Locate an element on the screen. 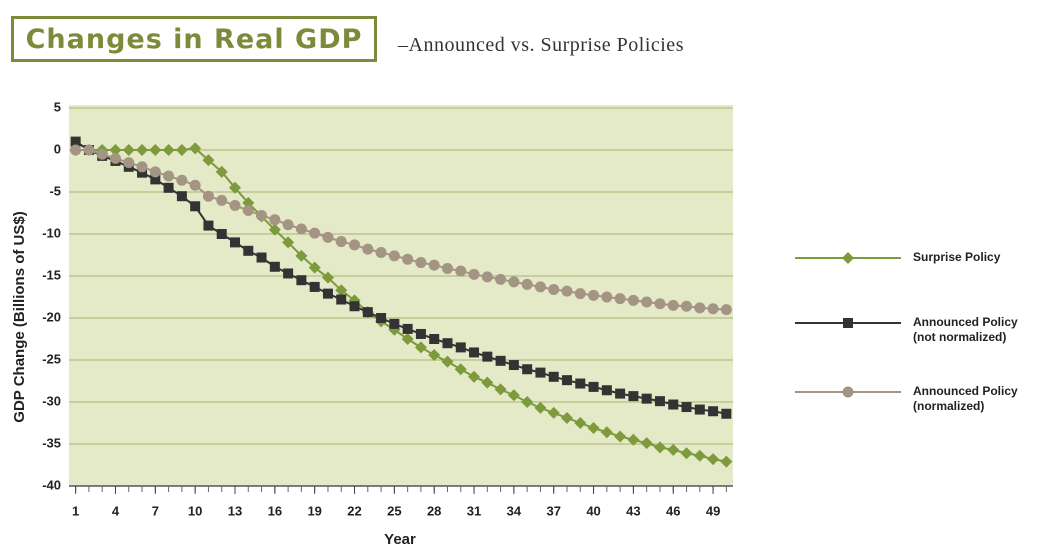  x-tick-label: 37 is located at coordinates (553, 510).